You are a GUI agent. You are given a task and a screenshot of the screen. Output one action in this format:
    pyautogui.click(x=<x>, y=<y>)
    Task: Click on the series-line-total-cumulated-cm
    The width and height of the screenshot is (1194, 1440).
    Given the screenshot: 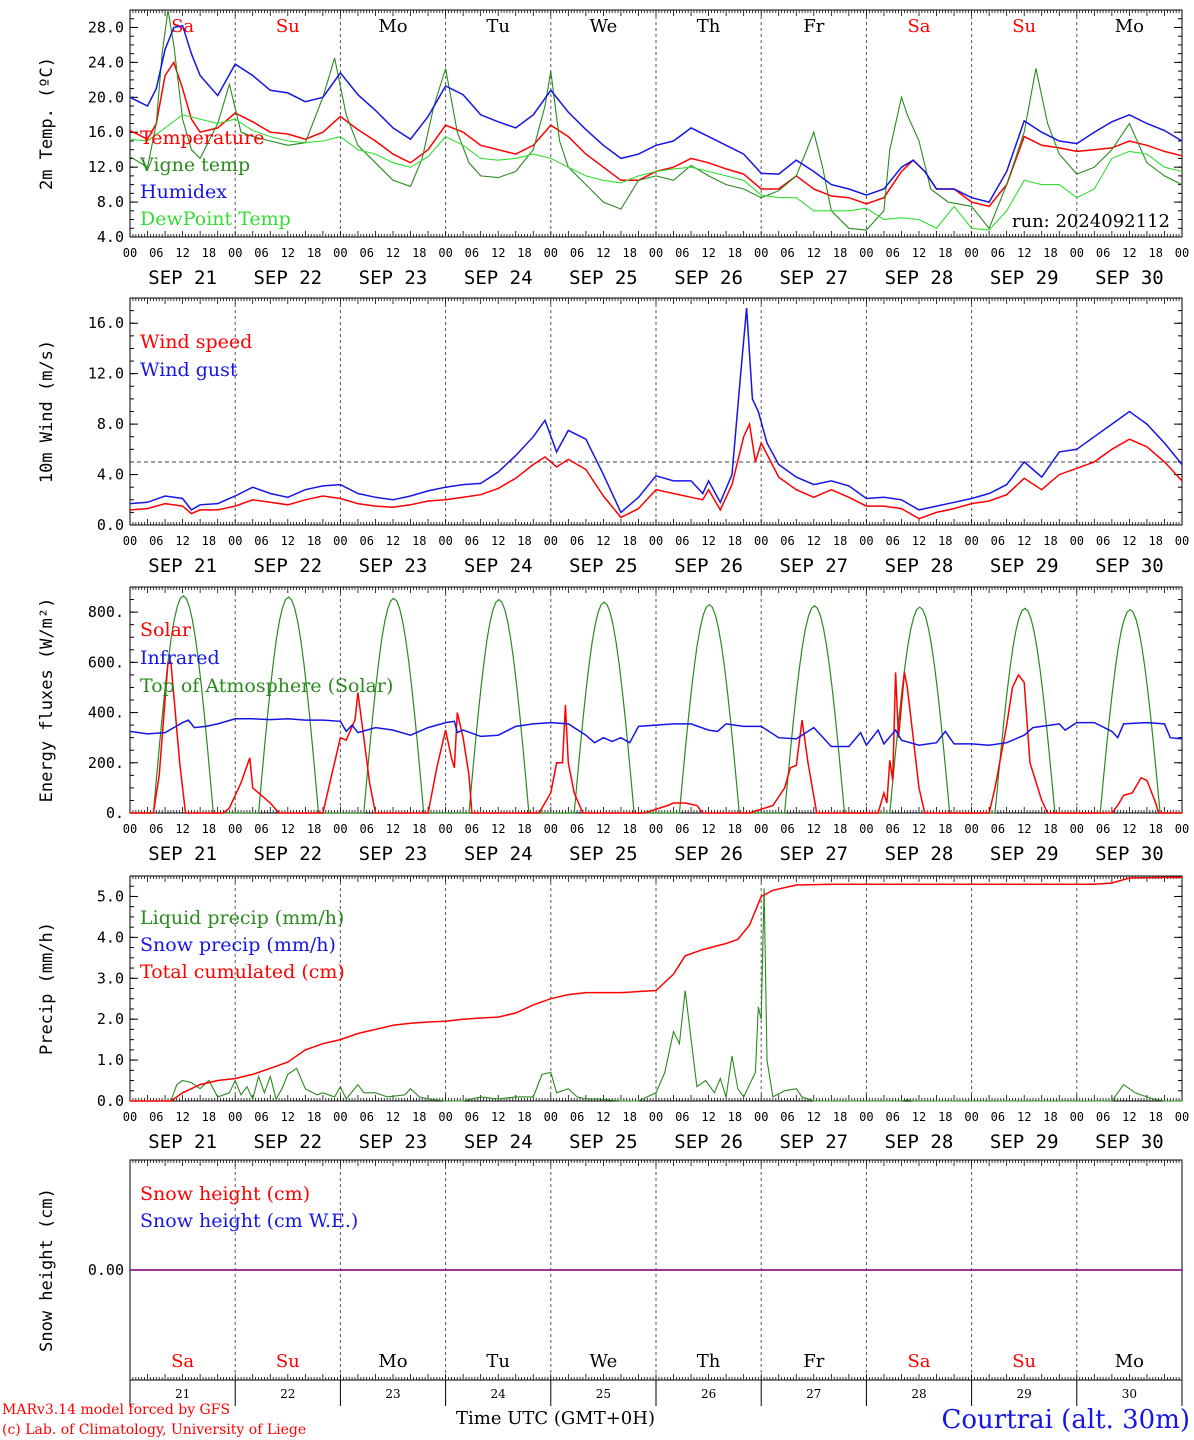 What is the action you would take?
    pyautogui.click(x=656, y=989)
    